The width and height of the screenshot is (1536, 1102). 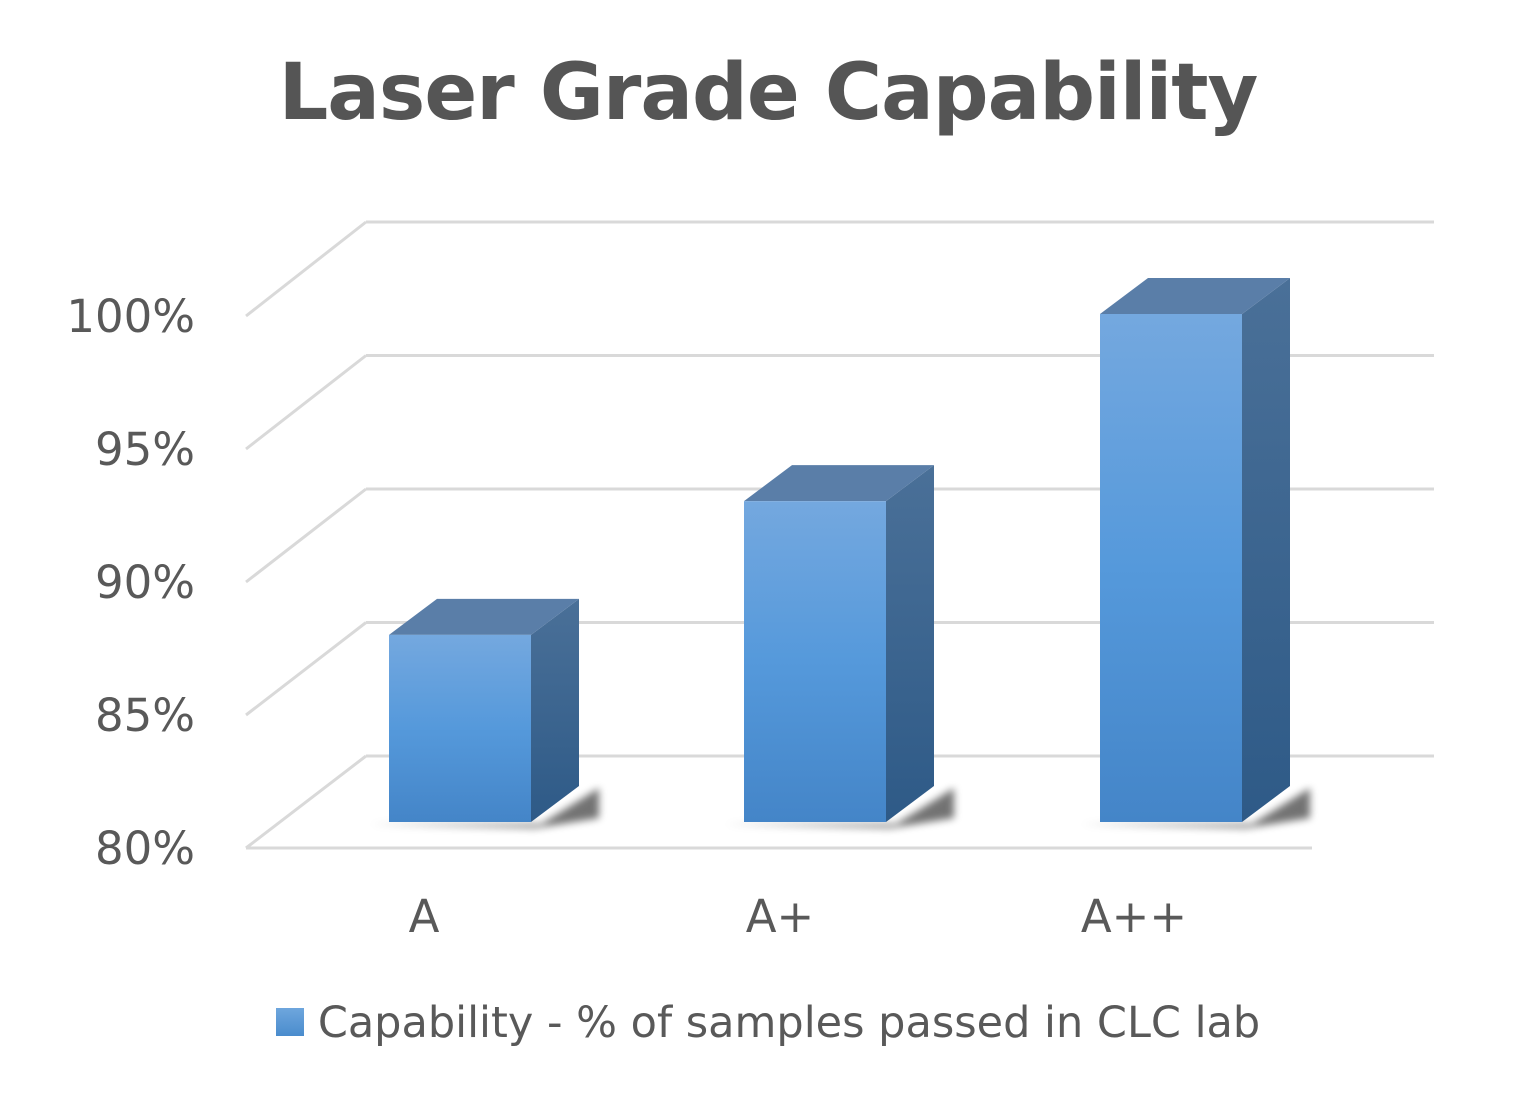 I want to click on x-axis-categories: A A+ A++, so click(x=798, y=916).